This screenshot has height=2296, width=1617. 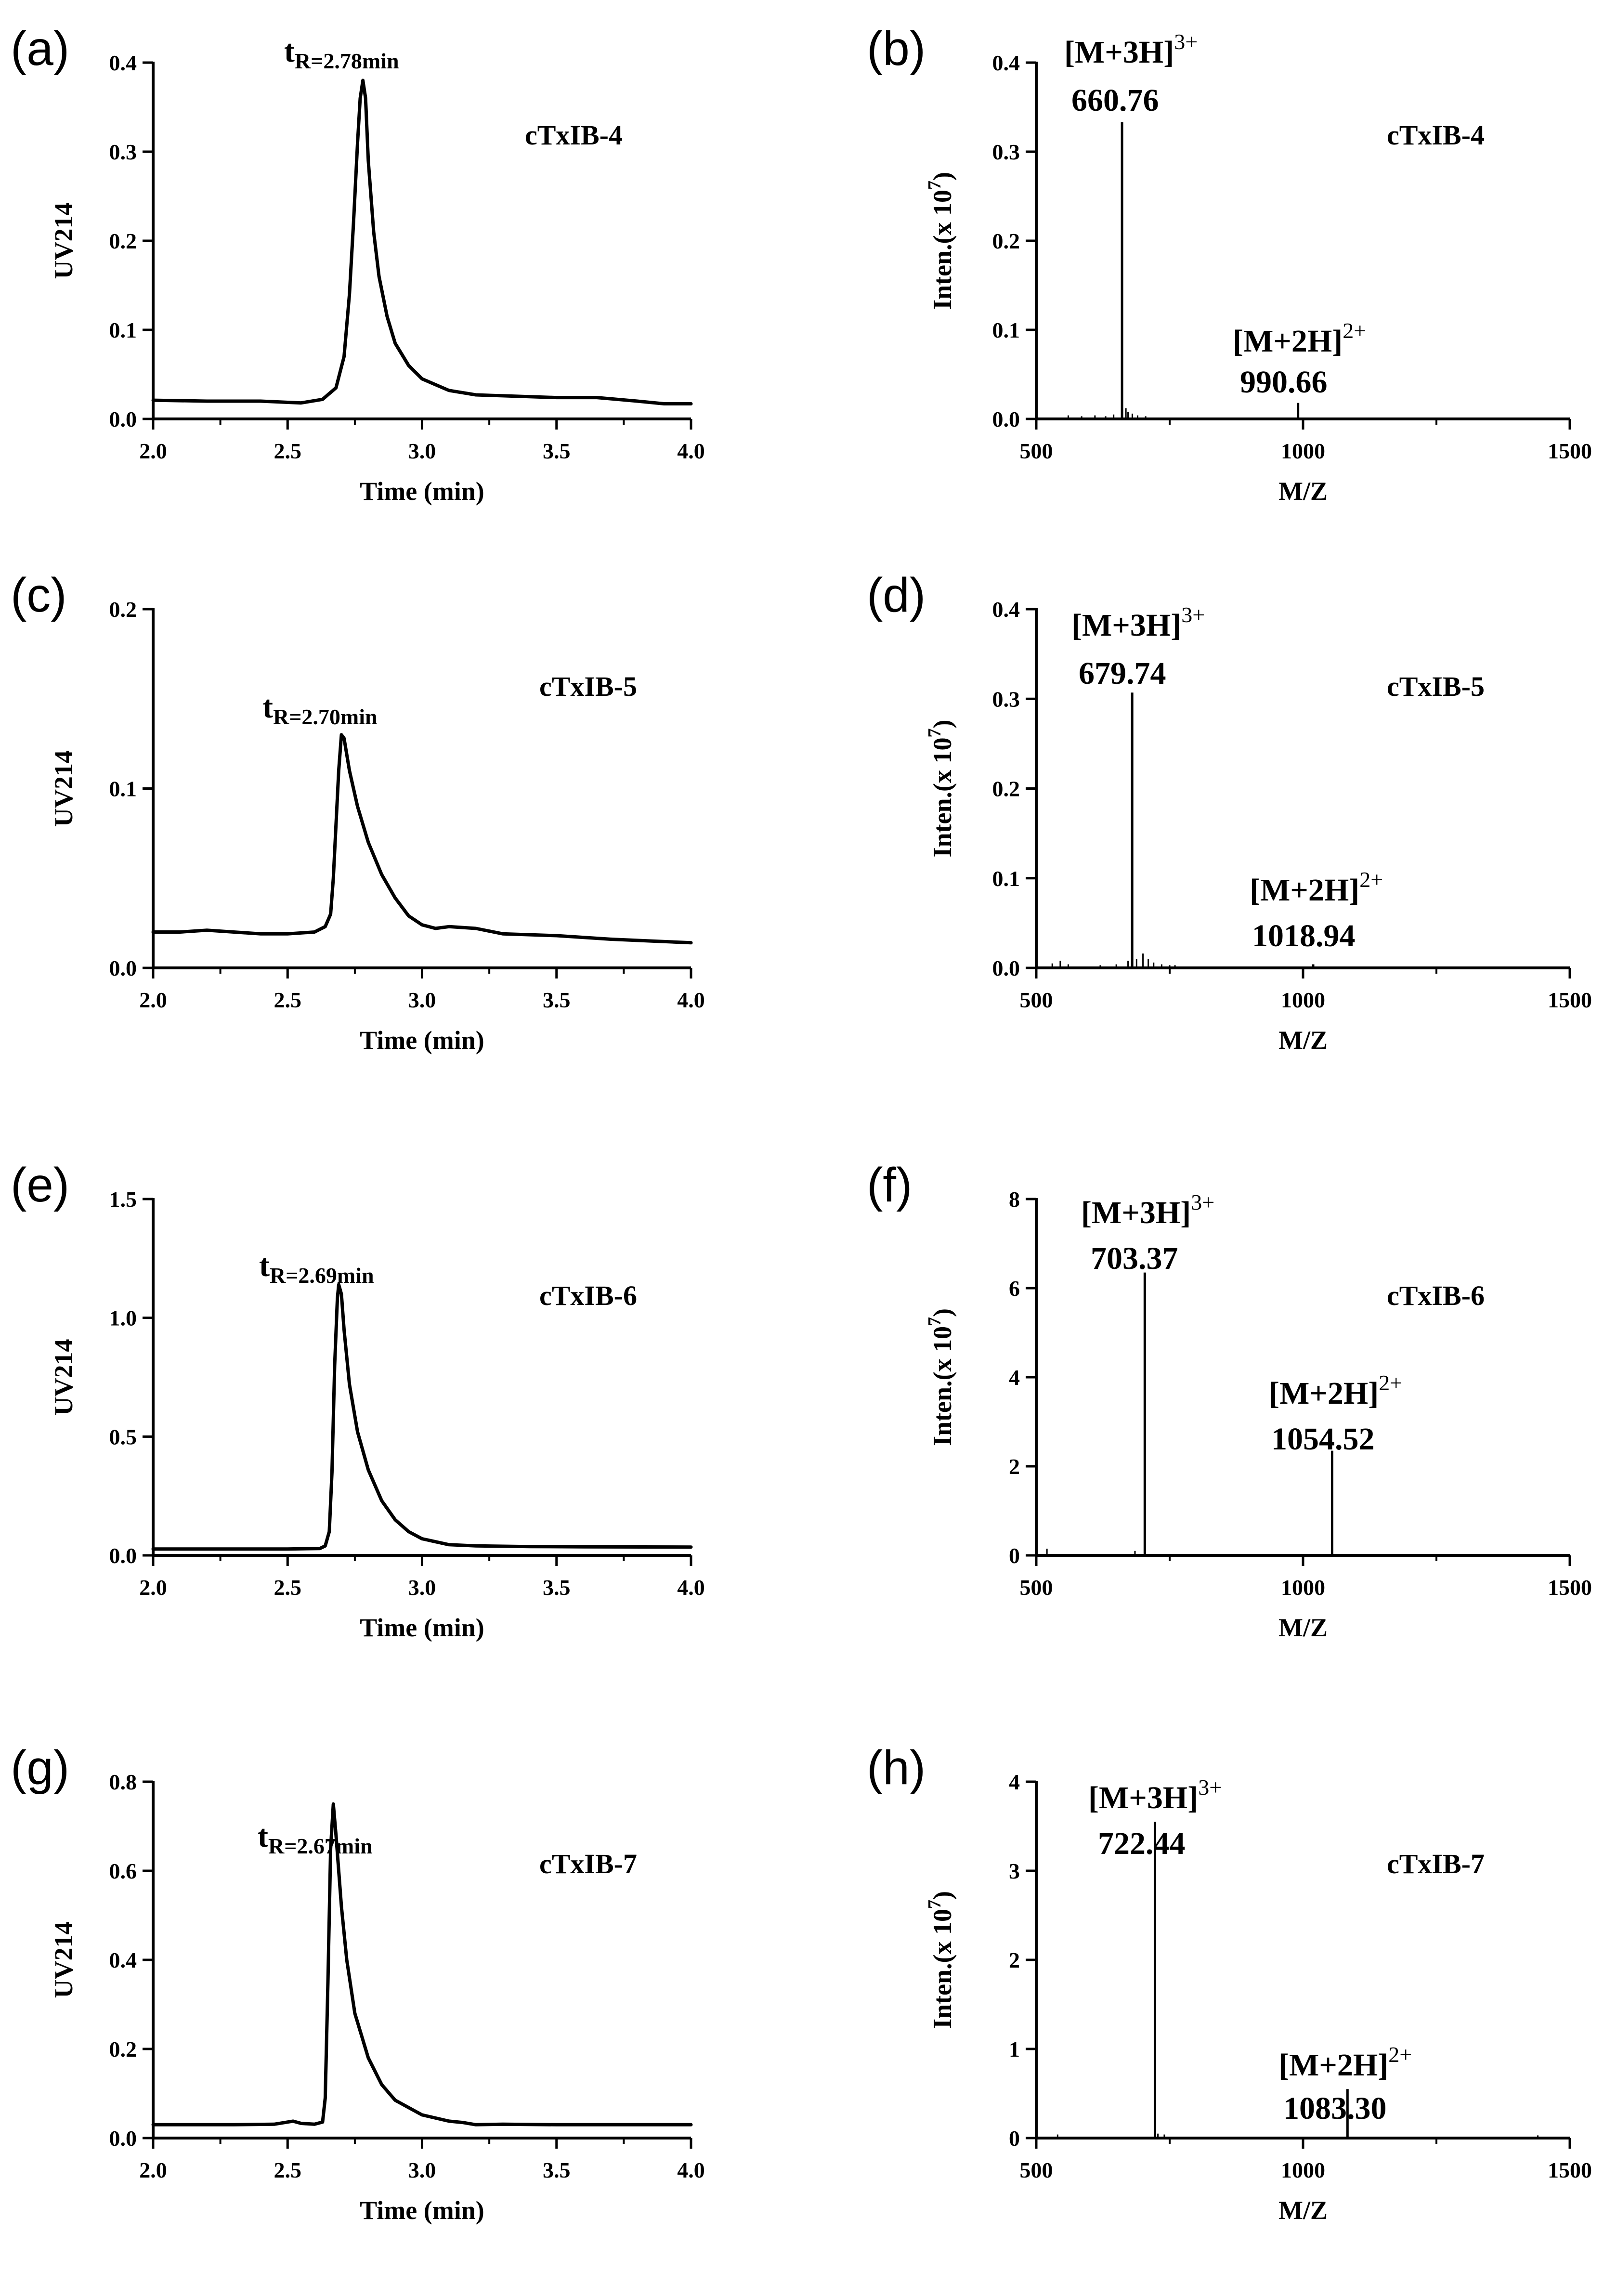 I want to click on panel-letter: (b), so click(x=896, y=49).